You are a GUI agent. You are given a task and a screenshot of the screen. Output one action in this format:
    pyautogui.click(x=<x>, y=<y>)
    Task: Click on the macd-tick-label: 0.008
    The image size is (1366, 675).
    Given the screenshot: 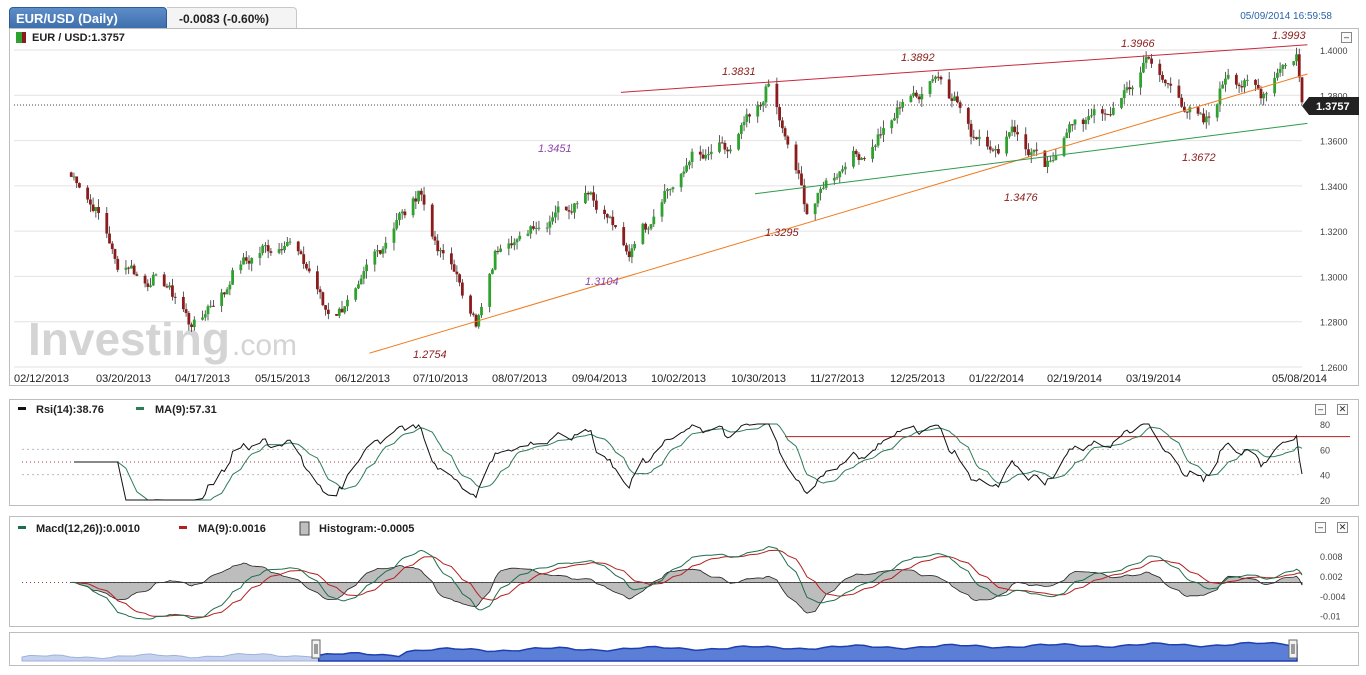 What is the action you would take?
    pyautogui.click(x=1331, y=557)
    